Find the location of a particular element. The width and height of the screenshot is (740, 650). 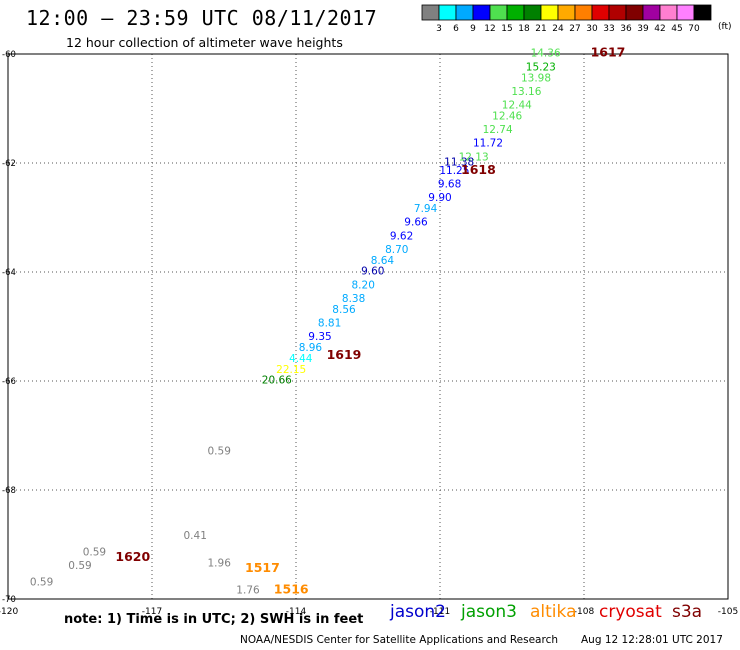

y-tick-label: -68 is located at coordinates (9, 491).